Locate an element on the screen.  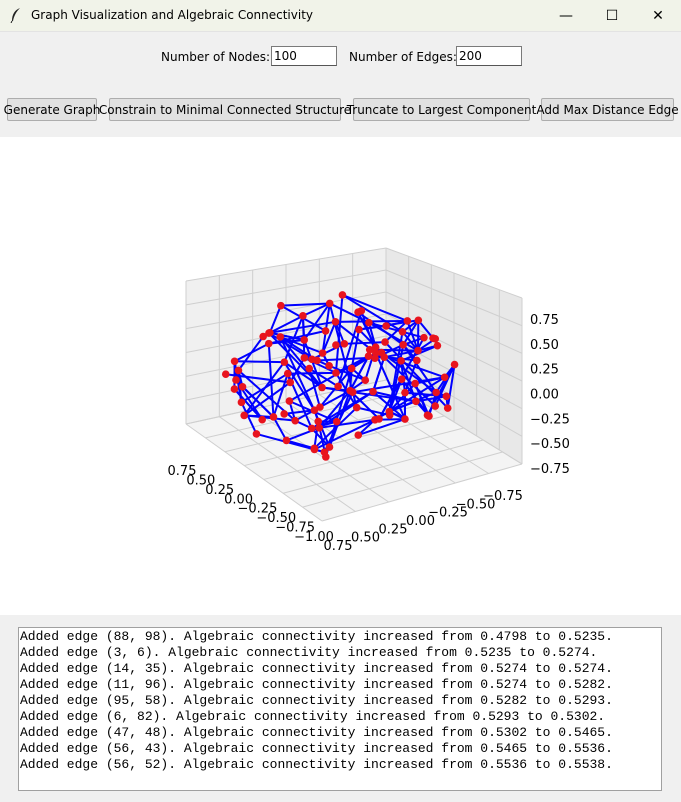
x-tick-label: 0.25 is located at coordinates (219, 490).